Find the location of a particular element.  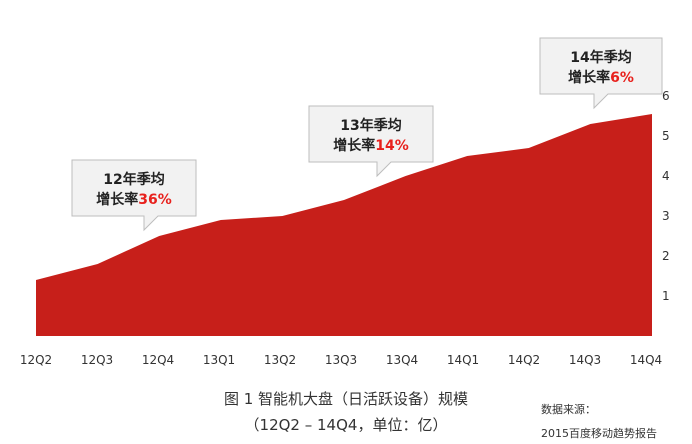

y-tick-label: 2 is located at coordinates (666, 256).